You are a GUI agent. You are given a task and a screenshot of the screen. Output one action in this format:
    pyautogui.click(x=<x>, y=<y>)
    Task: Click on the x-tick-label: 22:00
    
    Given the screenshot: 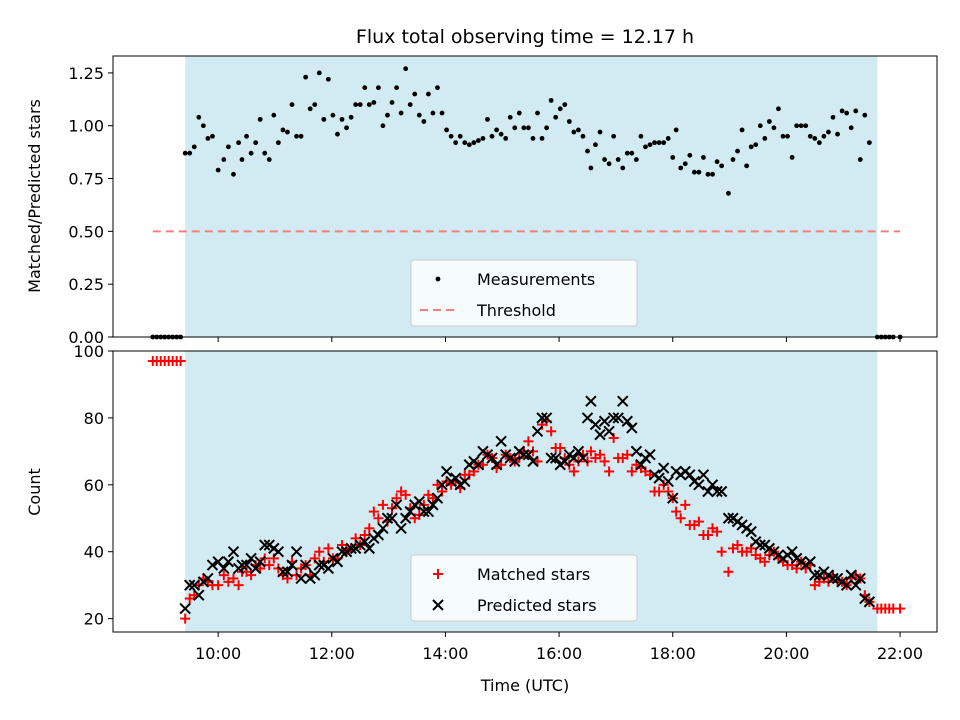 What is the action you would take?
    pyautogui.click(x=900, y=653)
    